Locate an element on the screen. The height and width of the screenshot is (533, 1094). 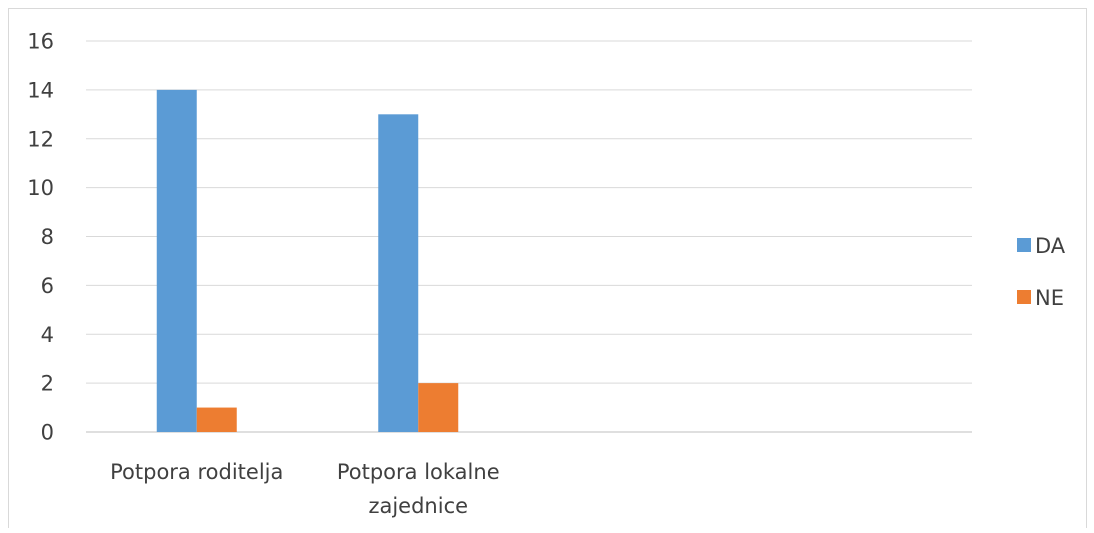
x-category-label-line: zajednice is located at coordinates (418, 506).